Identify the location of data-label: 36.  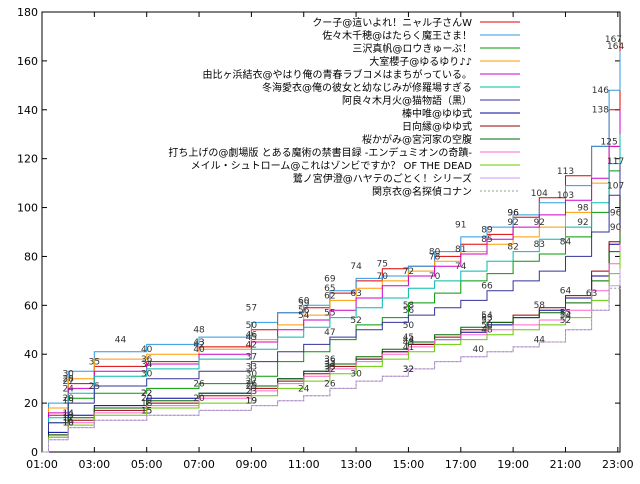
(147, 360).